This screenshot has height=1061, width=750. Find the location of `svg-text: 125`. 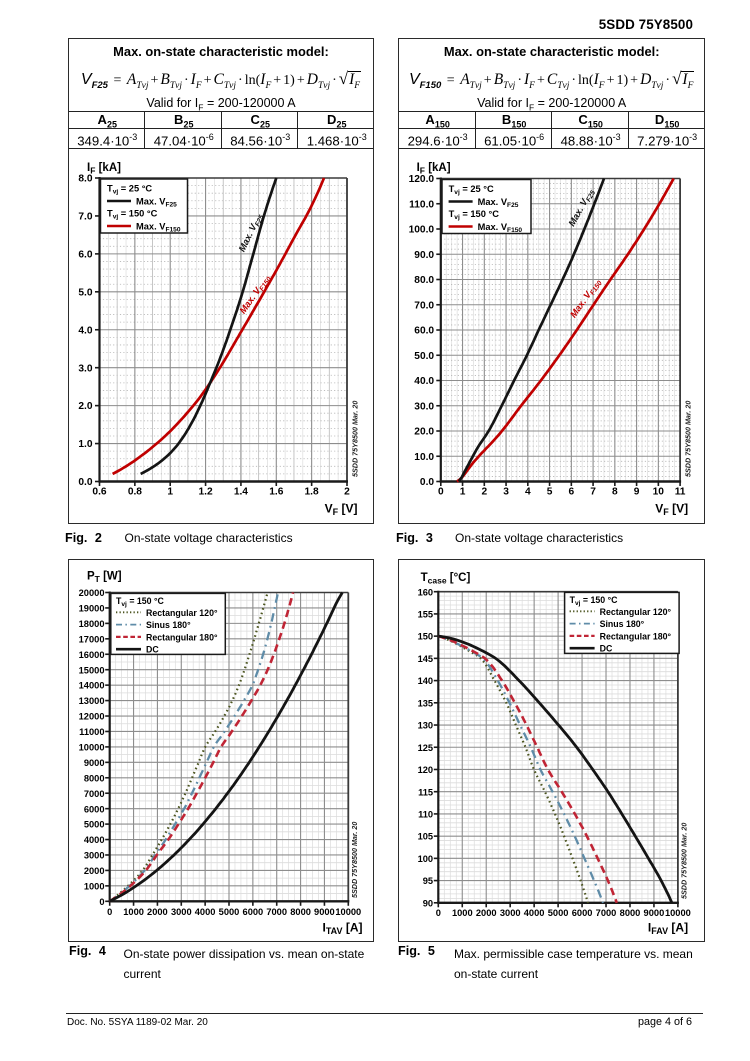

svg-text: 125 is located at coordinates (426, 748).